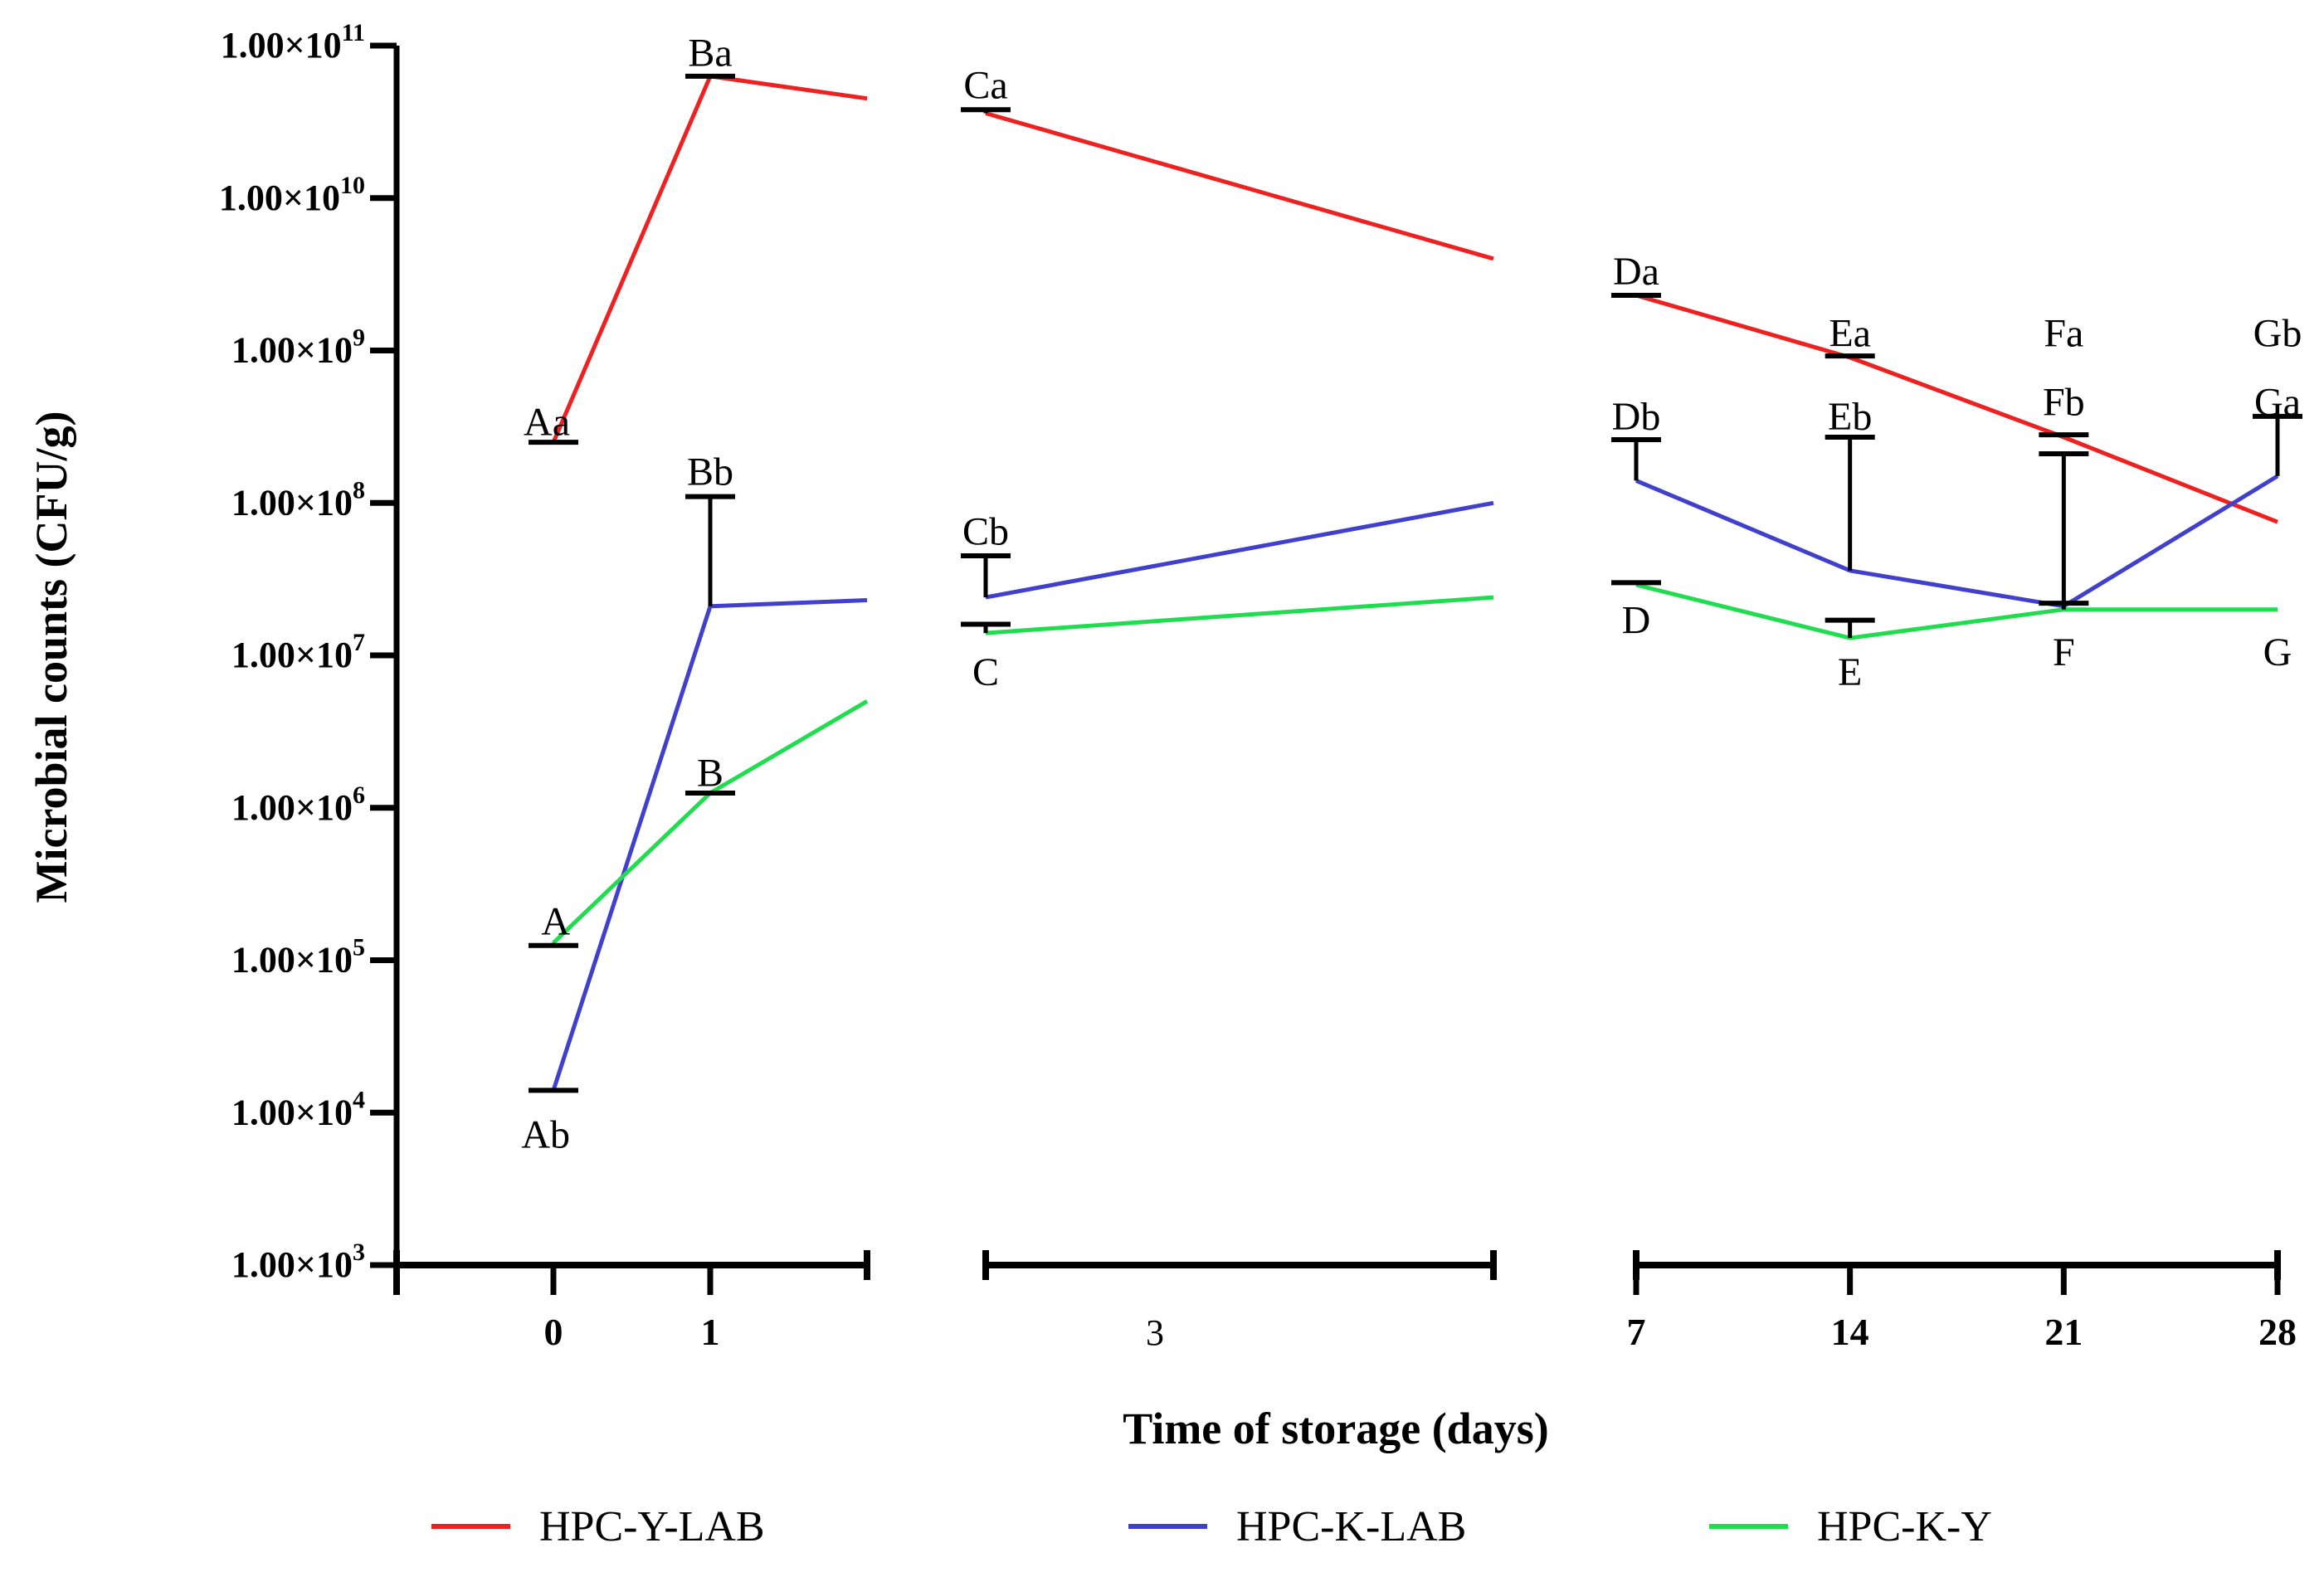 This screenshot has height=1577, width=2324. I want to click on point-label: Ab, so click(545, 1134).